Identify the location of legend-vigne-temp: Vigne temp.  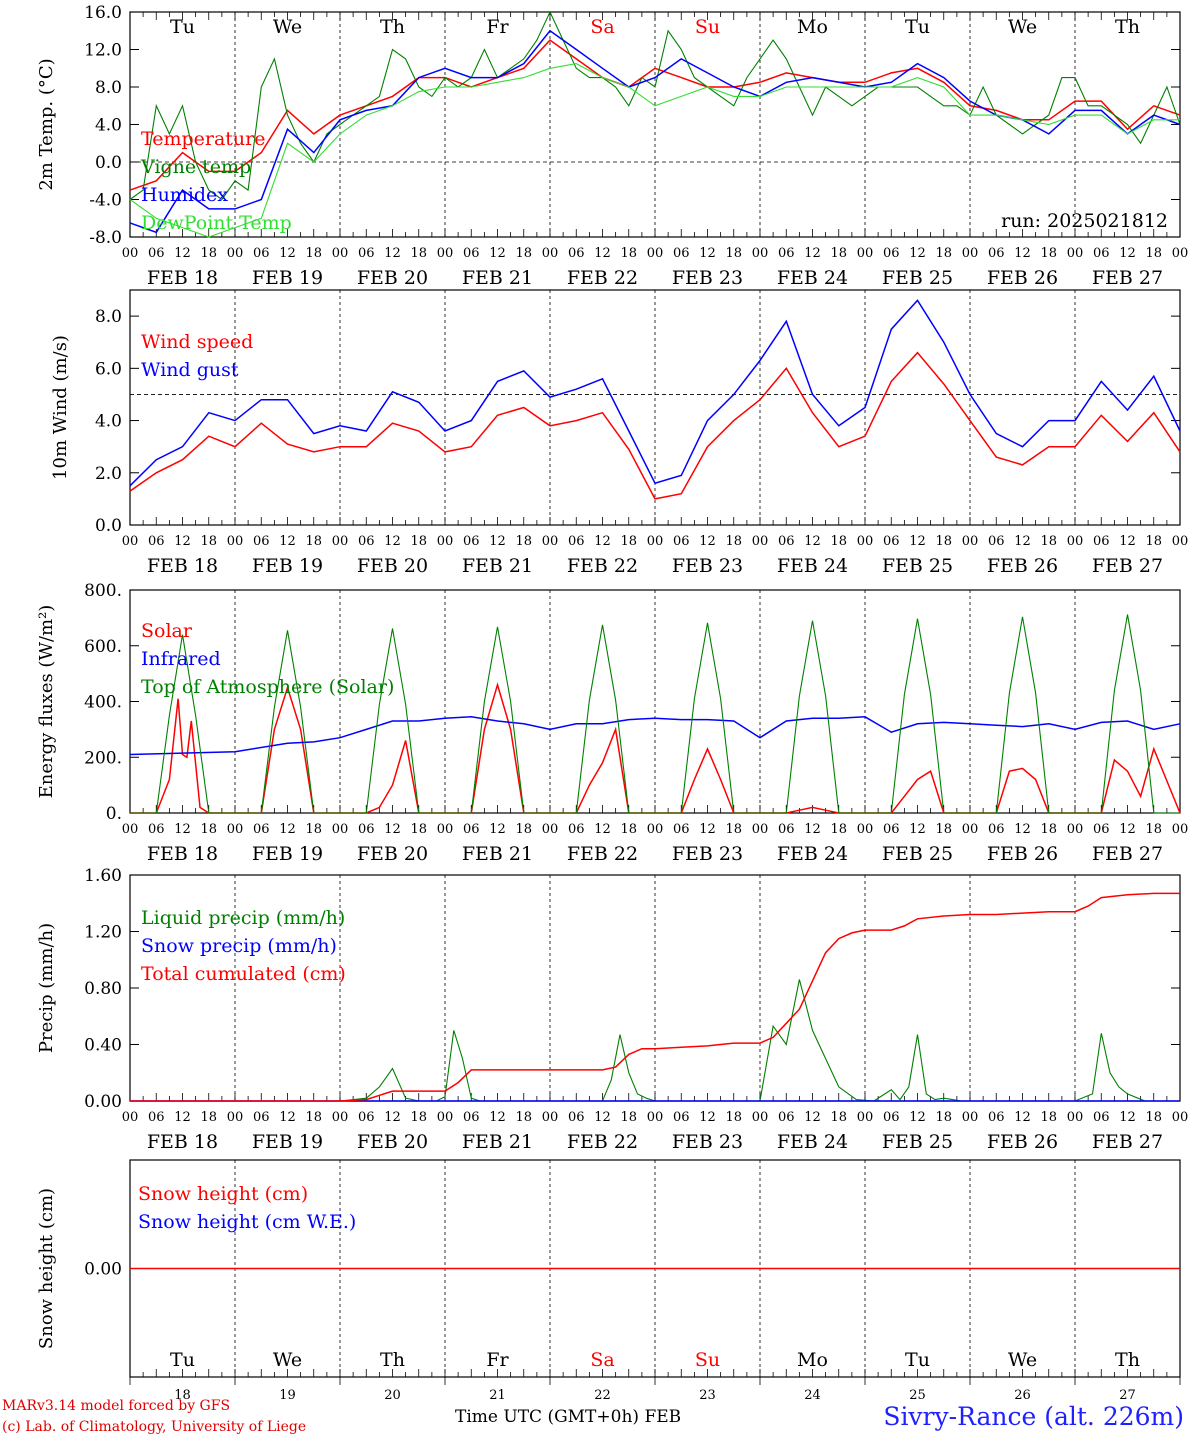
(195, 167).